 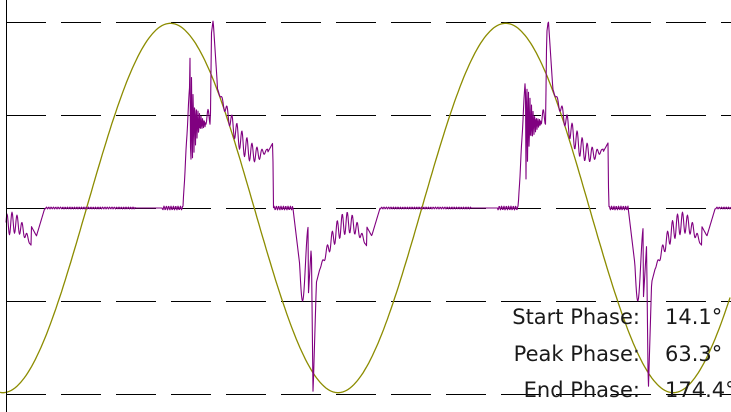 I want to click on end-phase-label: End Phase:, so click(x=582, y=390).